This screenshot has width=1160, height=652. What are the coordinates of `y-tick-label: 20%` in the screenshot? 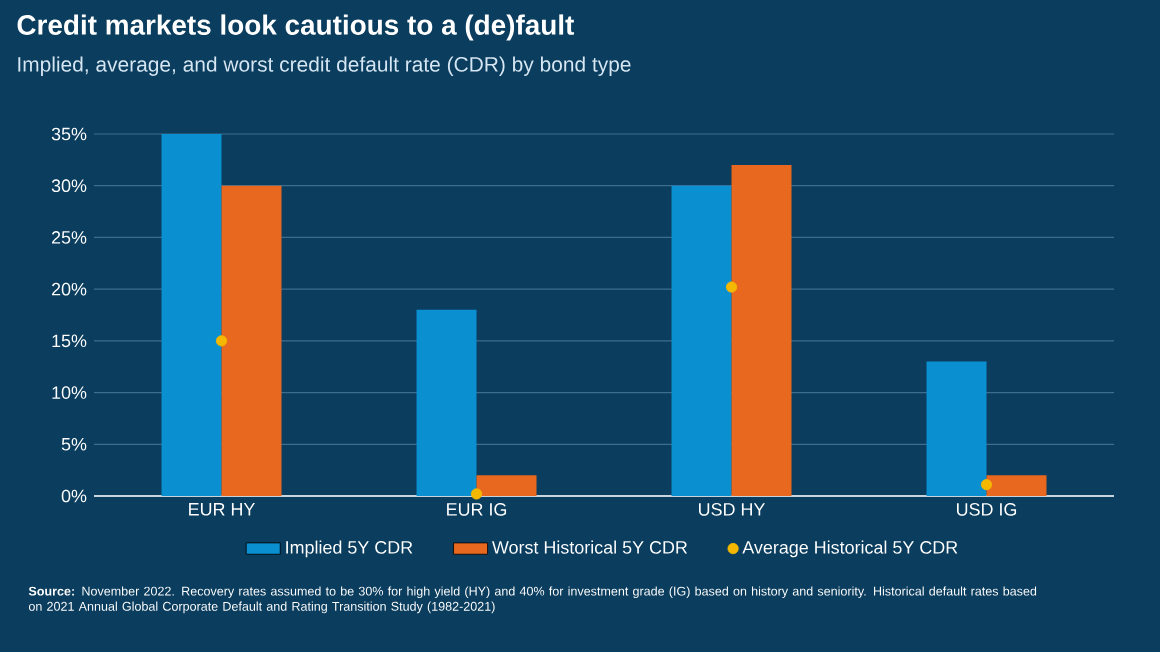 It's located at (69, 289).